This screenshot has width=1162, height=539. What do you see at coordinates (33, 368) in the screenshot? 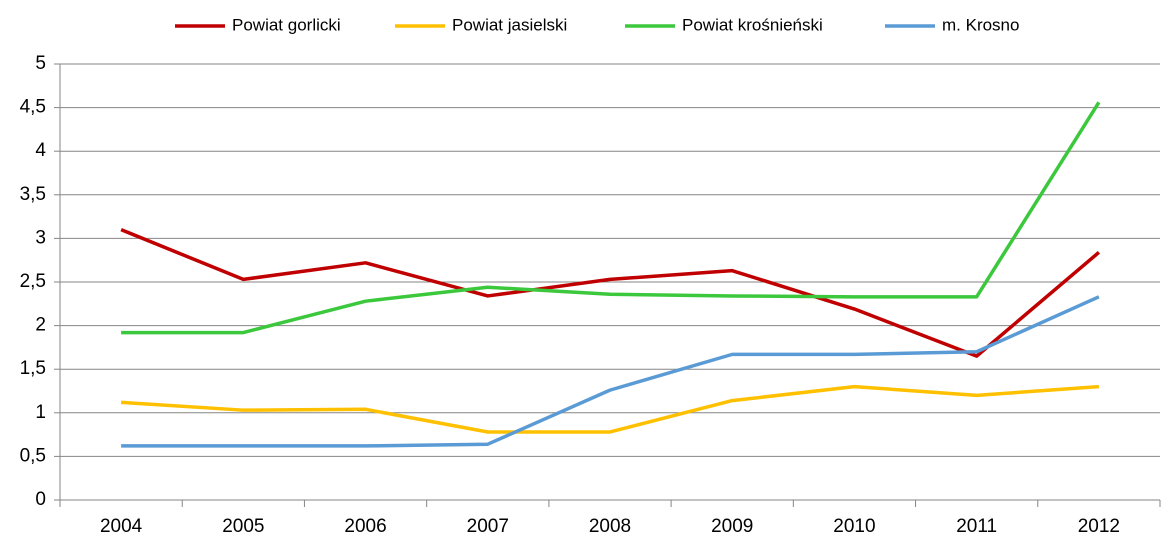
I see `y-tick-label: 1,5` at bounding box center [33, 368].